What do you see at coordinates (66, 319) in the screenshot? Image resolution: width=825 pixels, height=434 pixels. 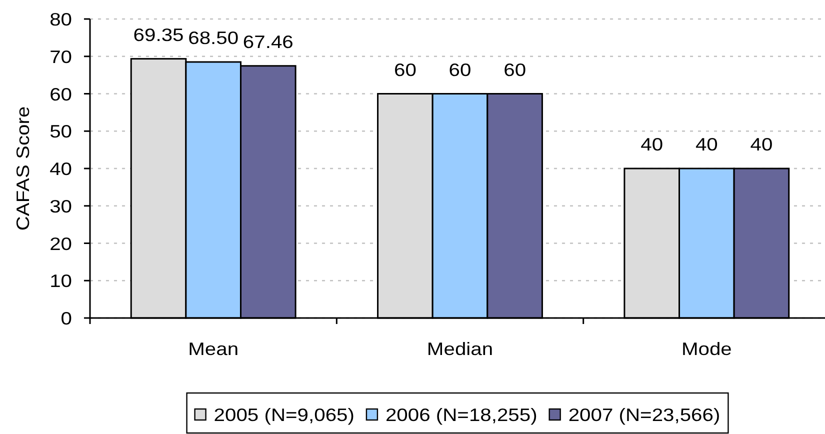 I see `y-tick-label: 0` at bounding box center [66, 319].